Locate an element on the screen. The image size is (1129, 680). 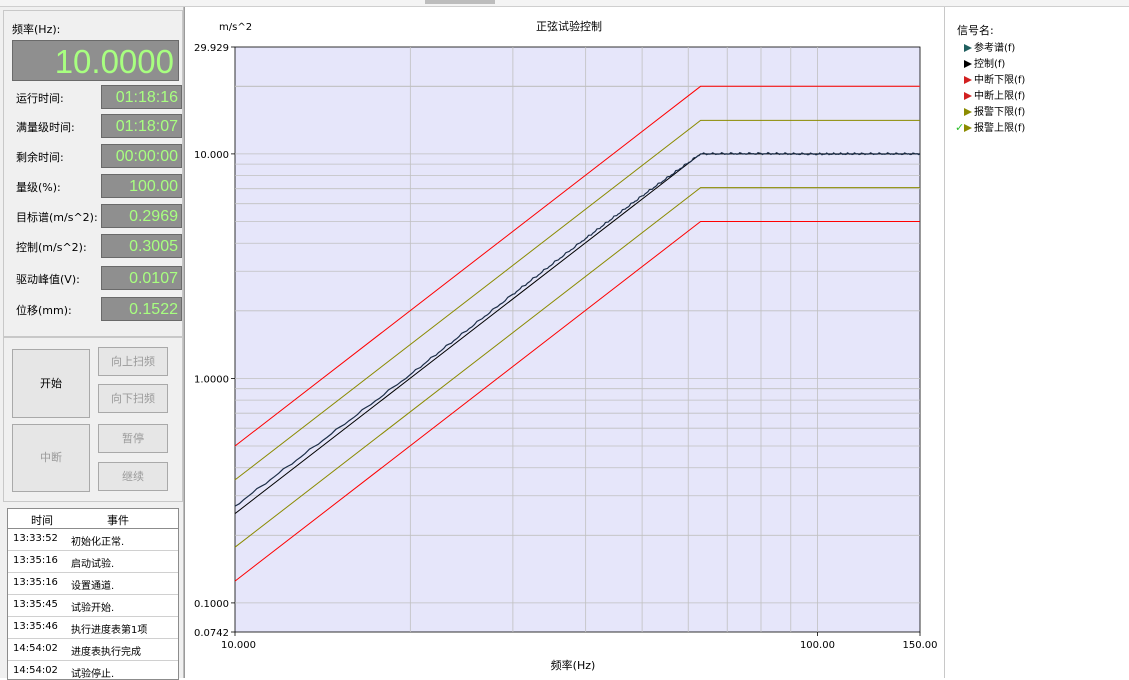
top-tab-indicator is located at coordinates (460, 2).